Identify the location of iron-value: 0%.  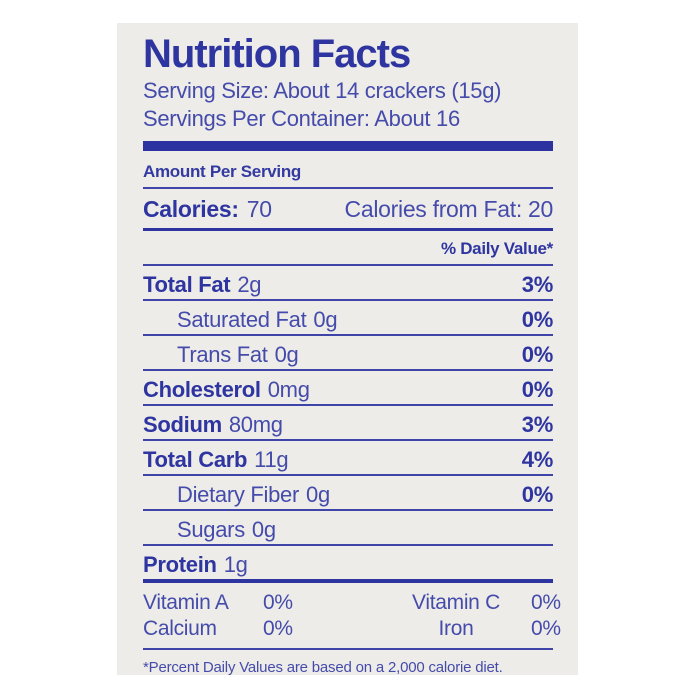
(546, 628).